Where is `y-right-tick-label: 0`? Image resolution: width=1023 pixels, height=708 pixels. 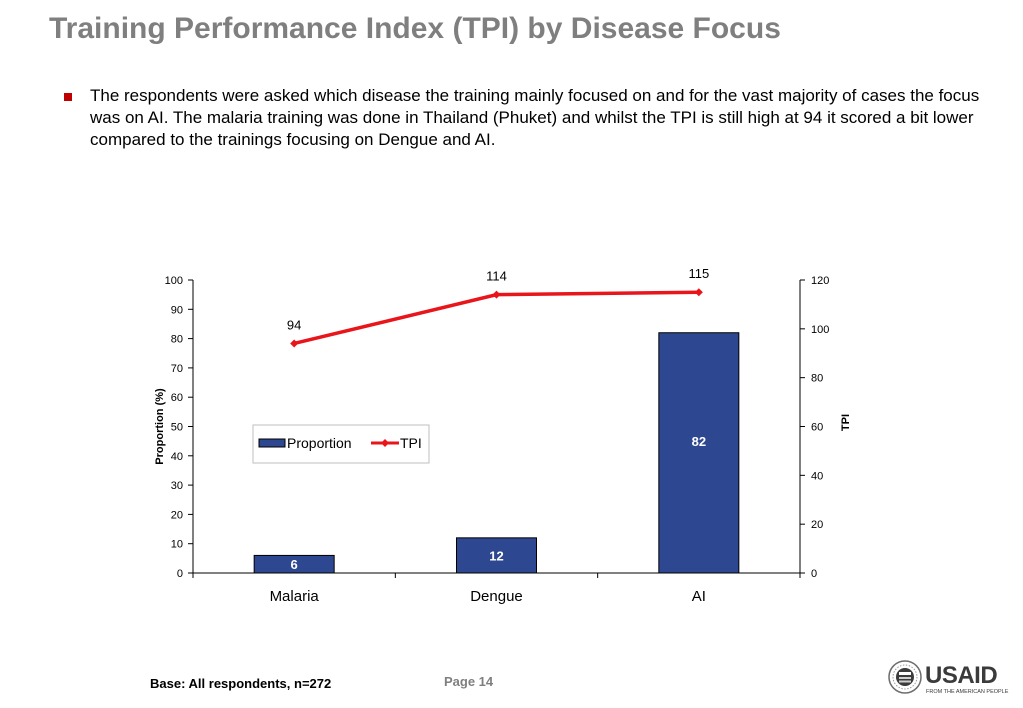
y-right-tick-label: 0 is located at coordinates (814, 574).